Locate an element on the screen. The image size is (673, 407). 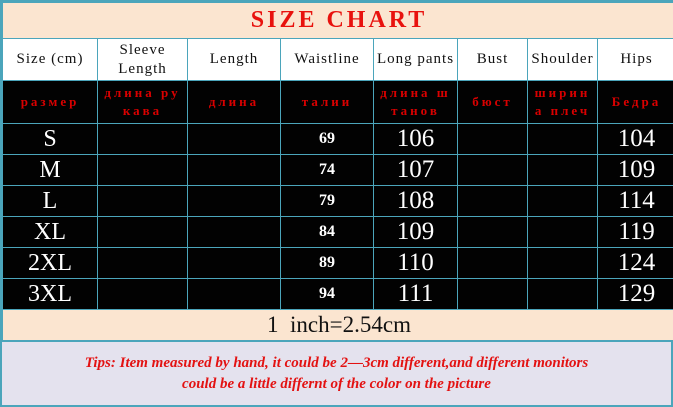
col-header-waistline: Waistline is located at coordinates (327, 59).